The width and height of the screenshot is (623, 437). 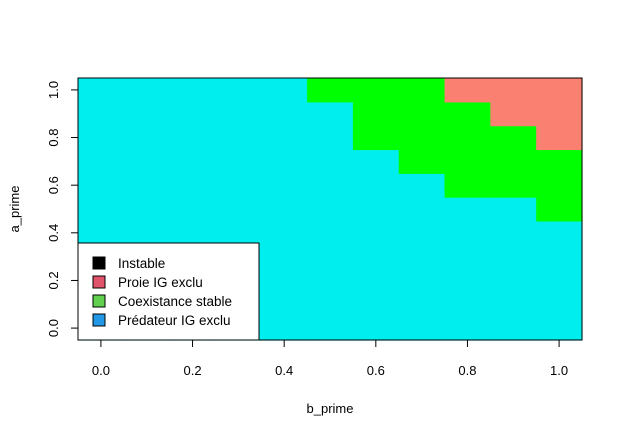 I want to click on x-tick-label: 0.2, so click(x=193, y=370).